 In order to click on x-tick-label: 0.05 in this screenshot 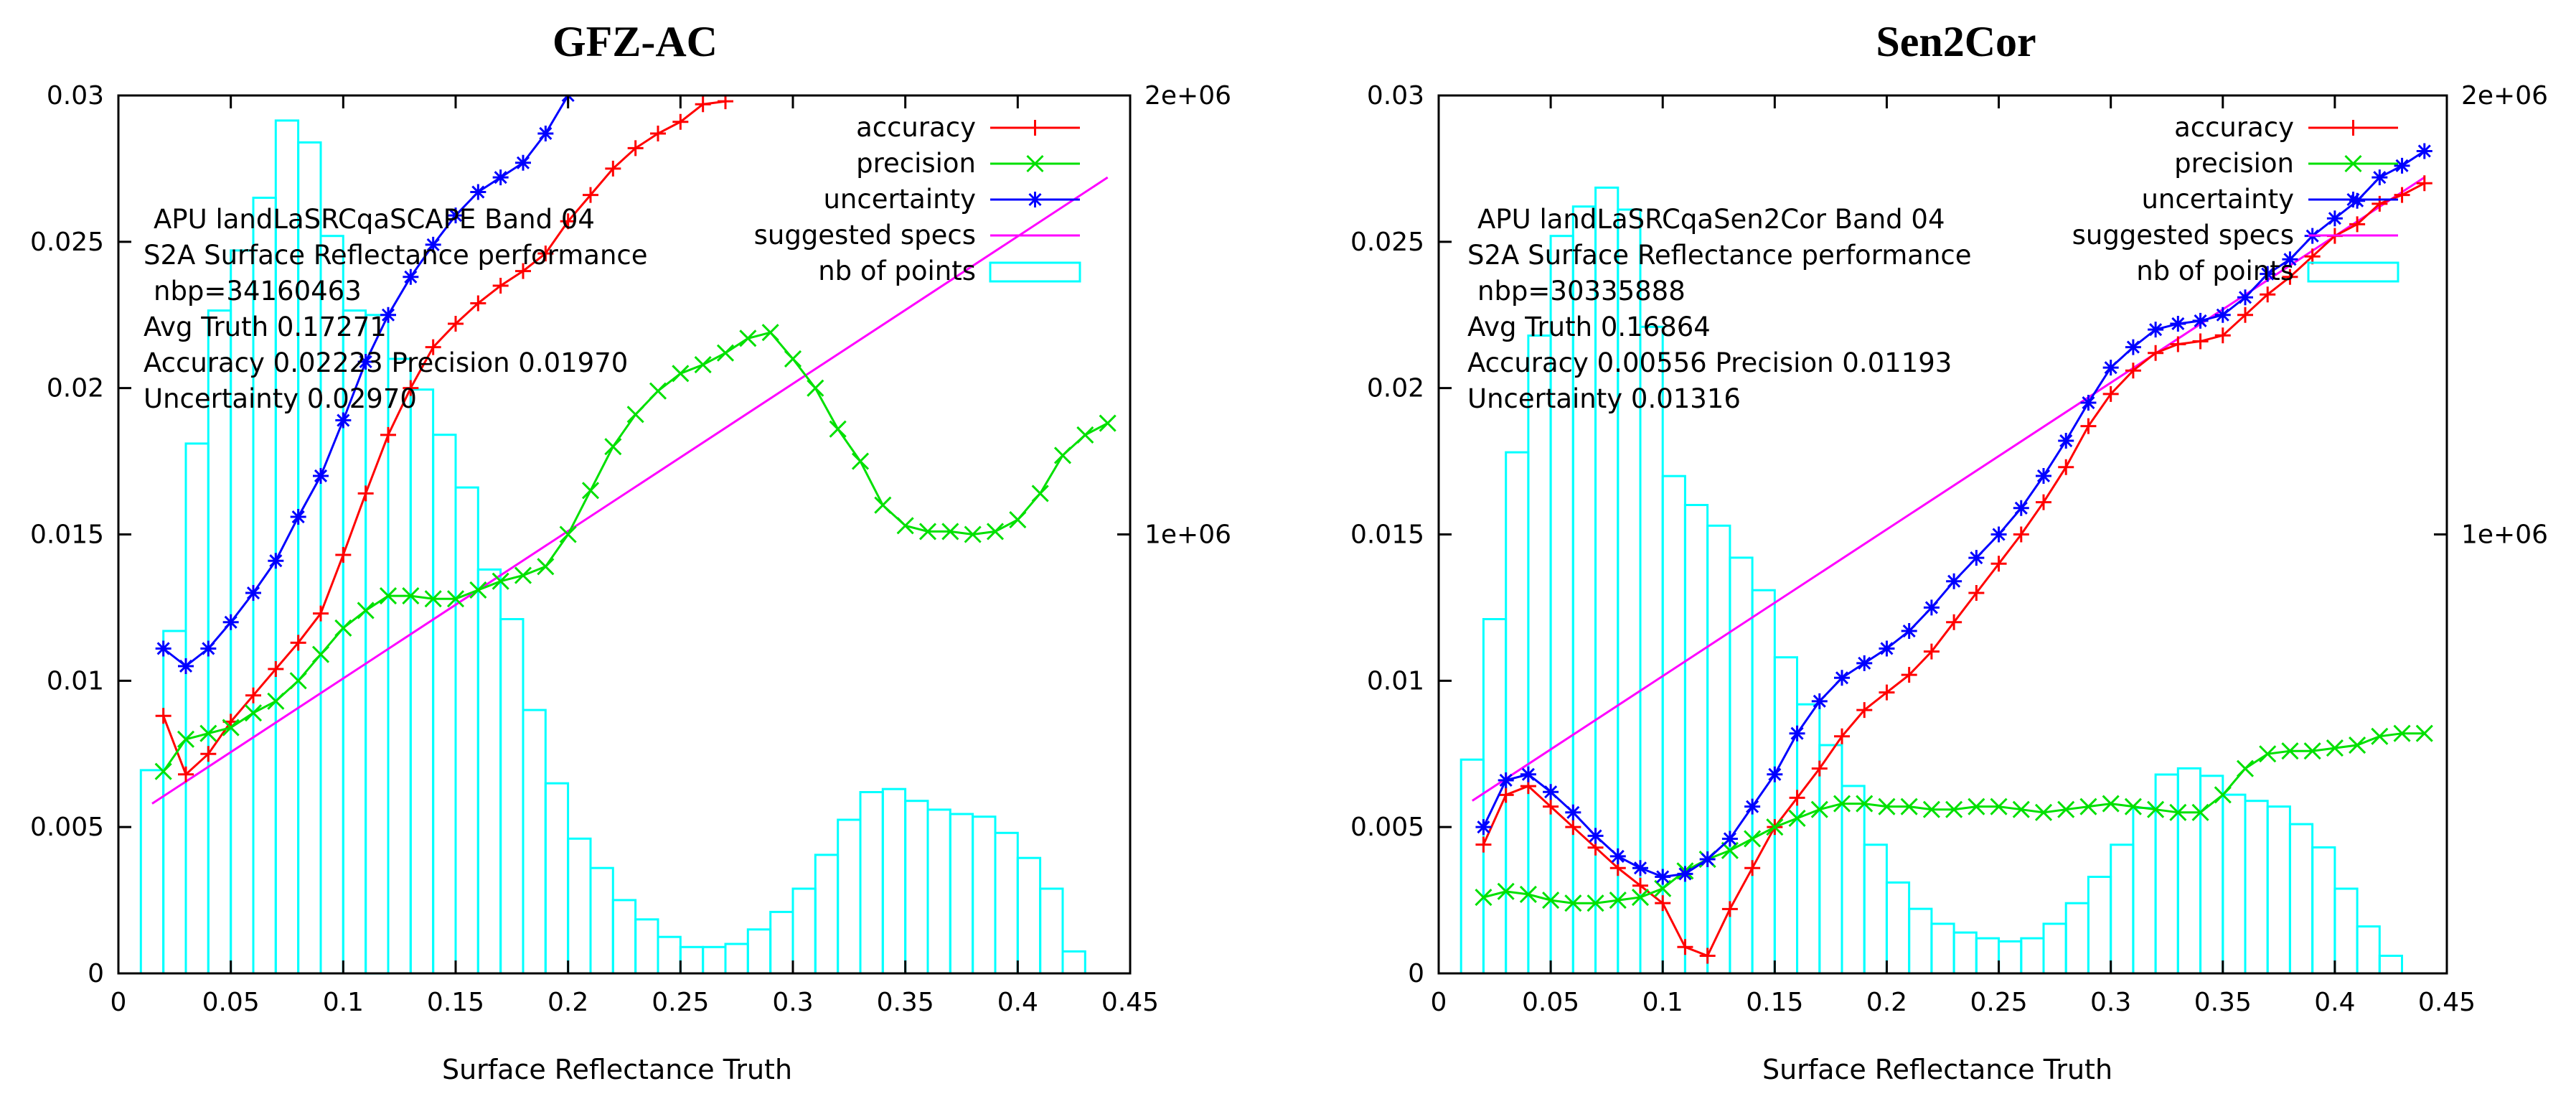, I will do `click(1550, 1002)`.